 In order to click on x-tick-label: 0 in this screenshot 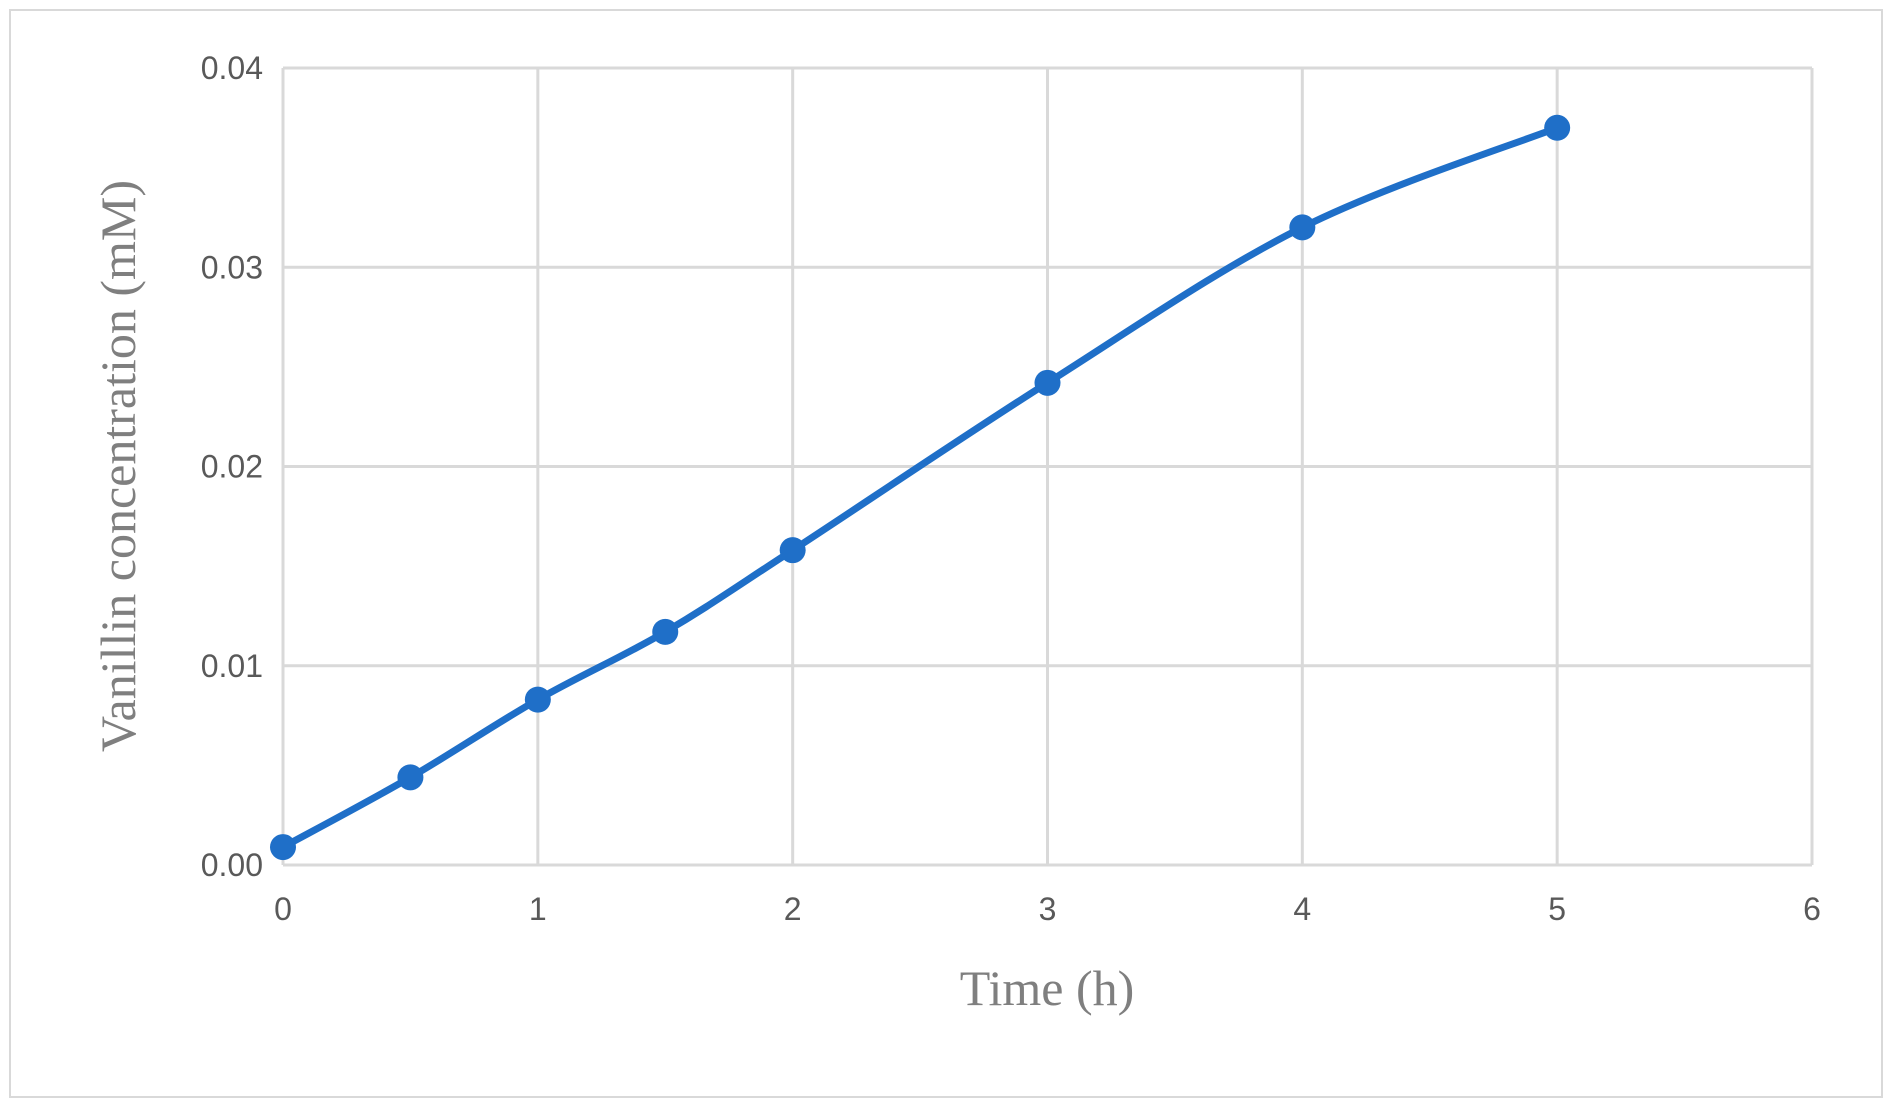, I will do `click(283, 909)`.